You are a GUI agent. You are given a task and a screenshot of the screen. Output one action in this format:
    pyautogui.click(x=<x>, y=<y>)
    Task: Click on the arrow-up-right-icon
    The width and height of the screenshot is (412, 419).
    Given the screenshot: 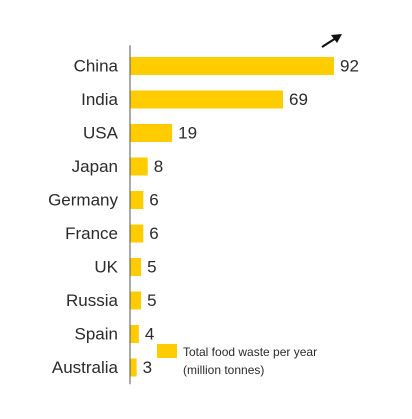 What is the action you would take?
    pyautogui.click(x=331, y=41)
    